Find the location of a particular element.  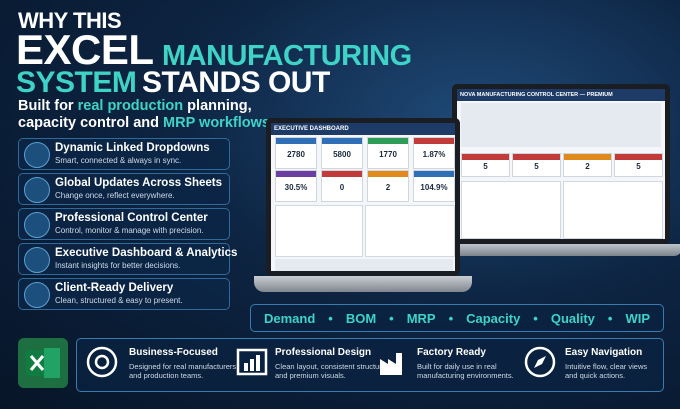

title-word: STANDS OUT is located at coordinates (236, 82).